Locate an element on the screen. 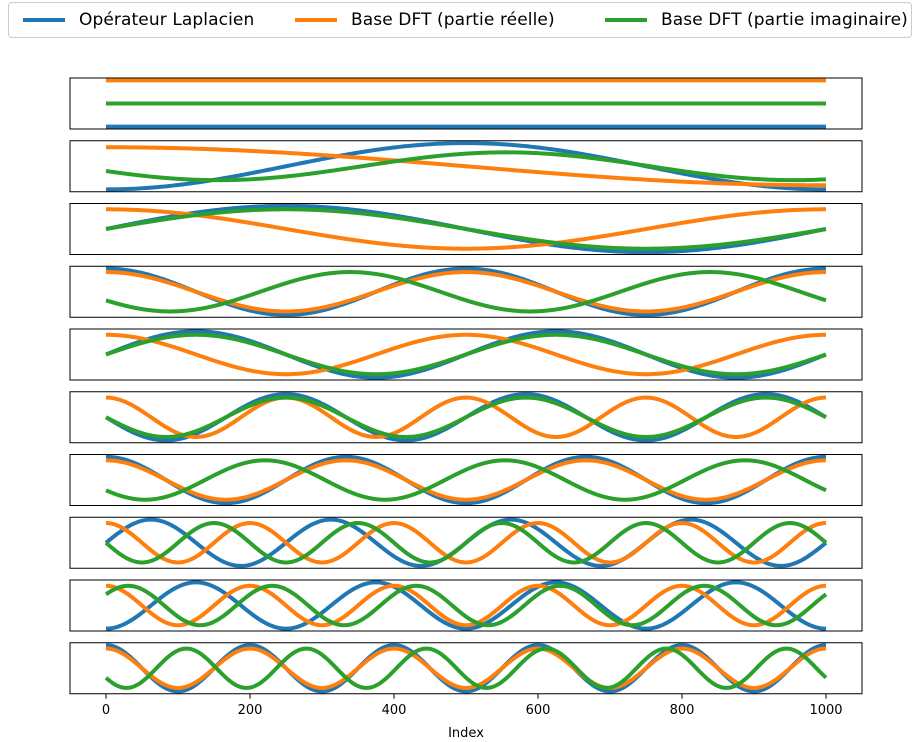 Image resolution: width=920 pixels, height=742 pixels. x-tick-label-4: 800 is located at coordinates (682, 710).